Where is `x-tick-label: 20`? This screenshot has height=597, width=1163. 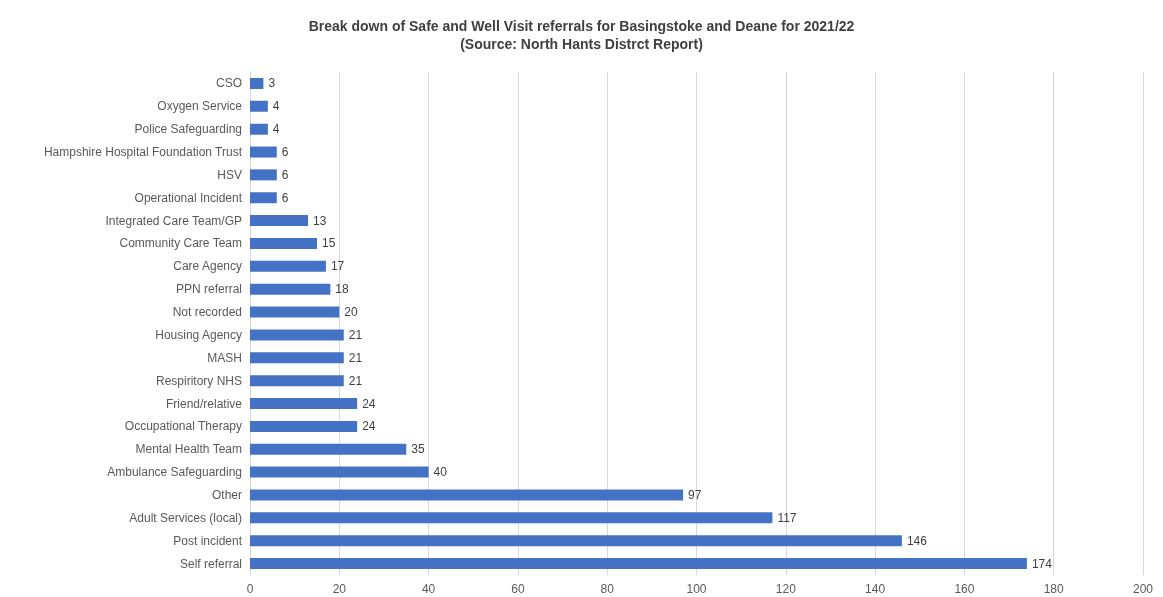
x-tick-label: 20 is located at coordinates (339, 589).